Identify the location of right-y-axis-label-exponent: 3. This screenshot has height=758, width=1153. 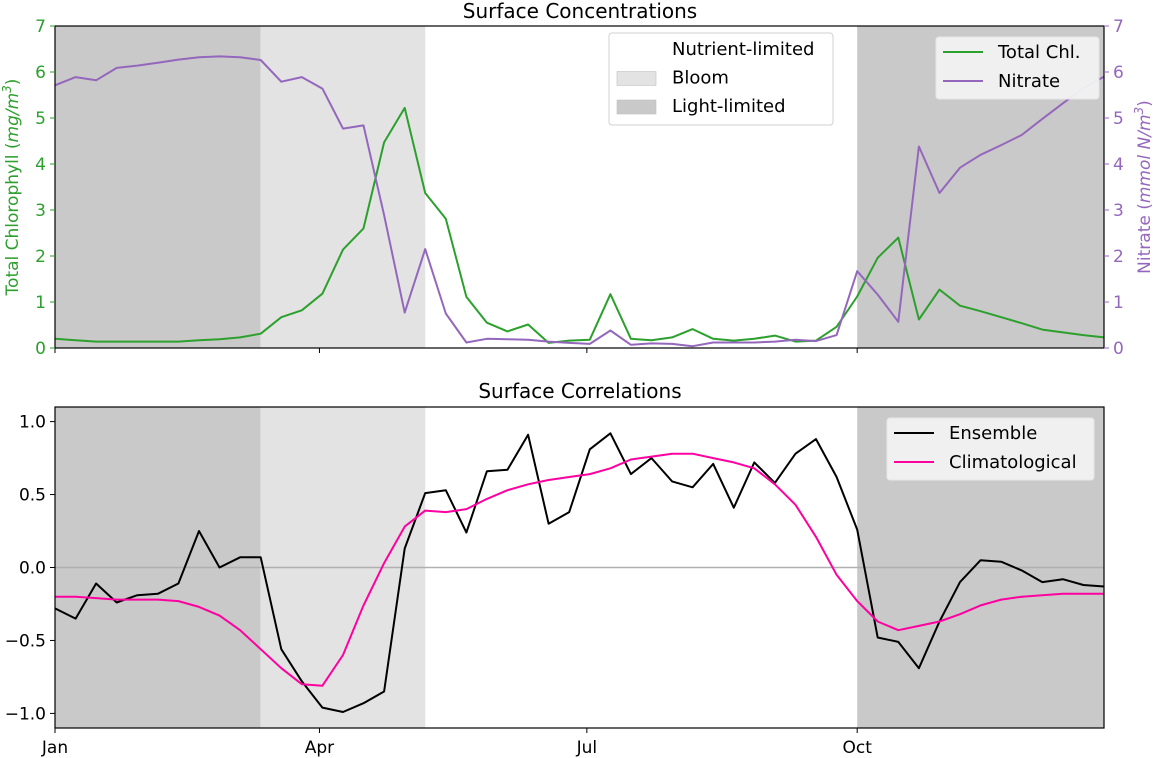
(1139, 111).